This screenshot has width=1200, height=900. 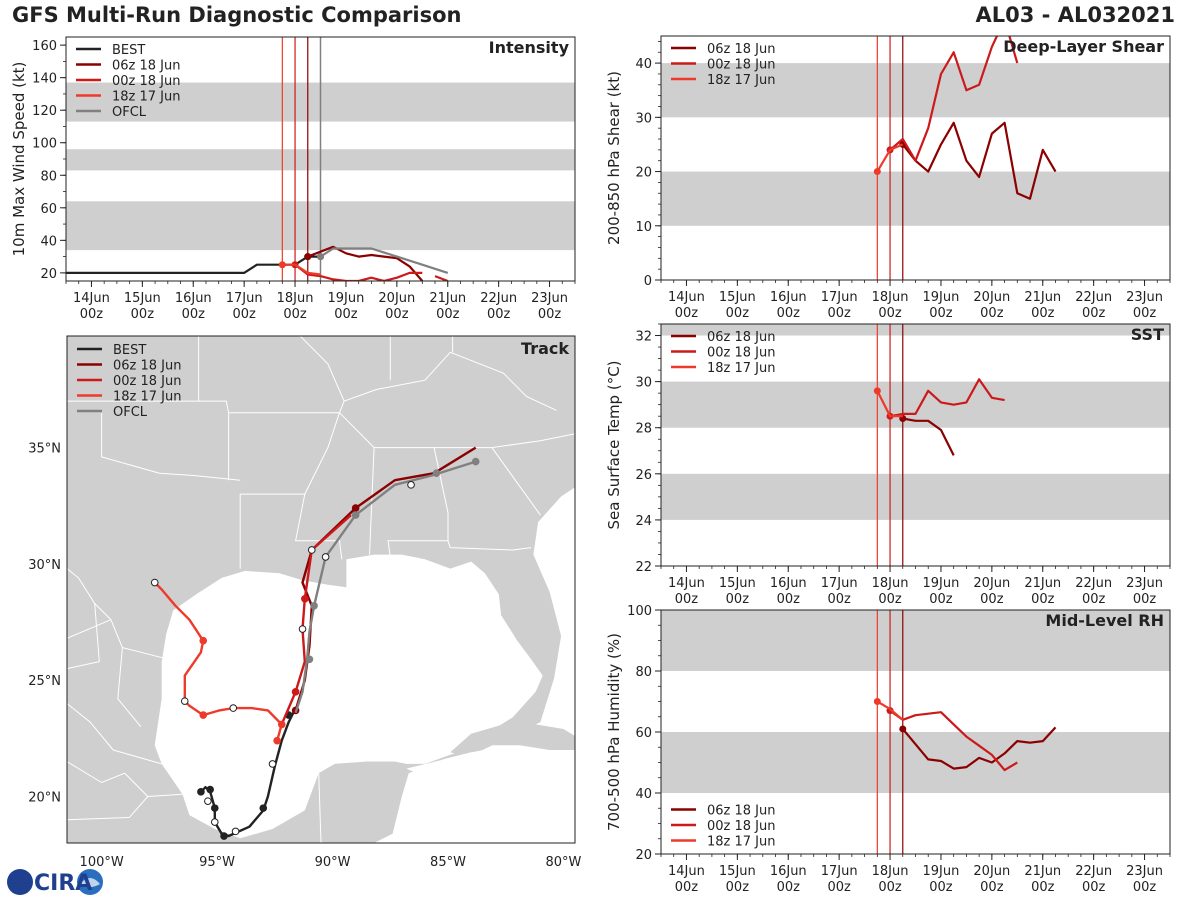 What do you see at coordinates (643, 429) in the screenshot?
I see `ytick-label: 28` at bounding box center [643, 429].